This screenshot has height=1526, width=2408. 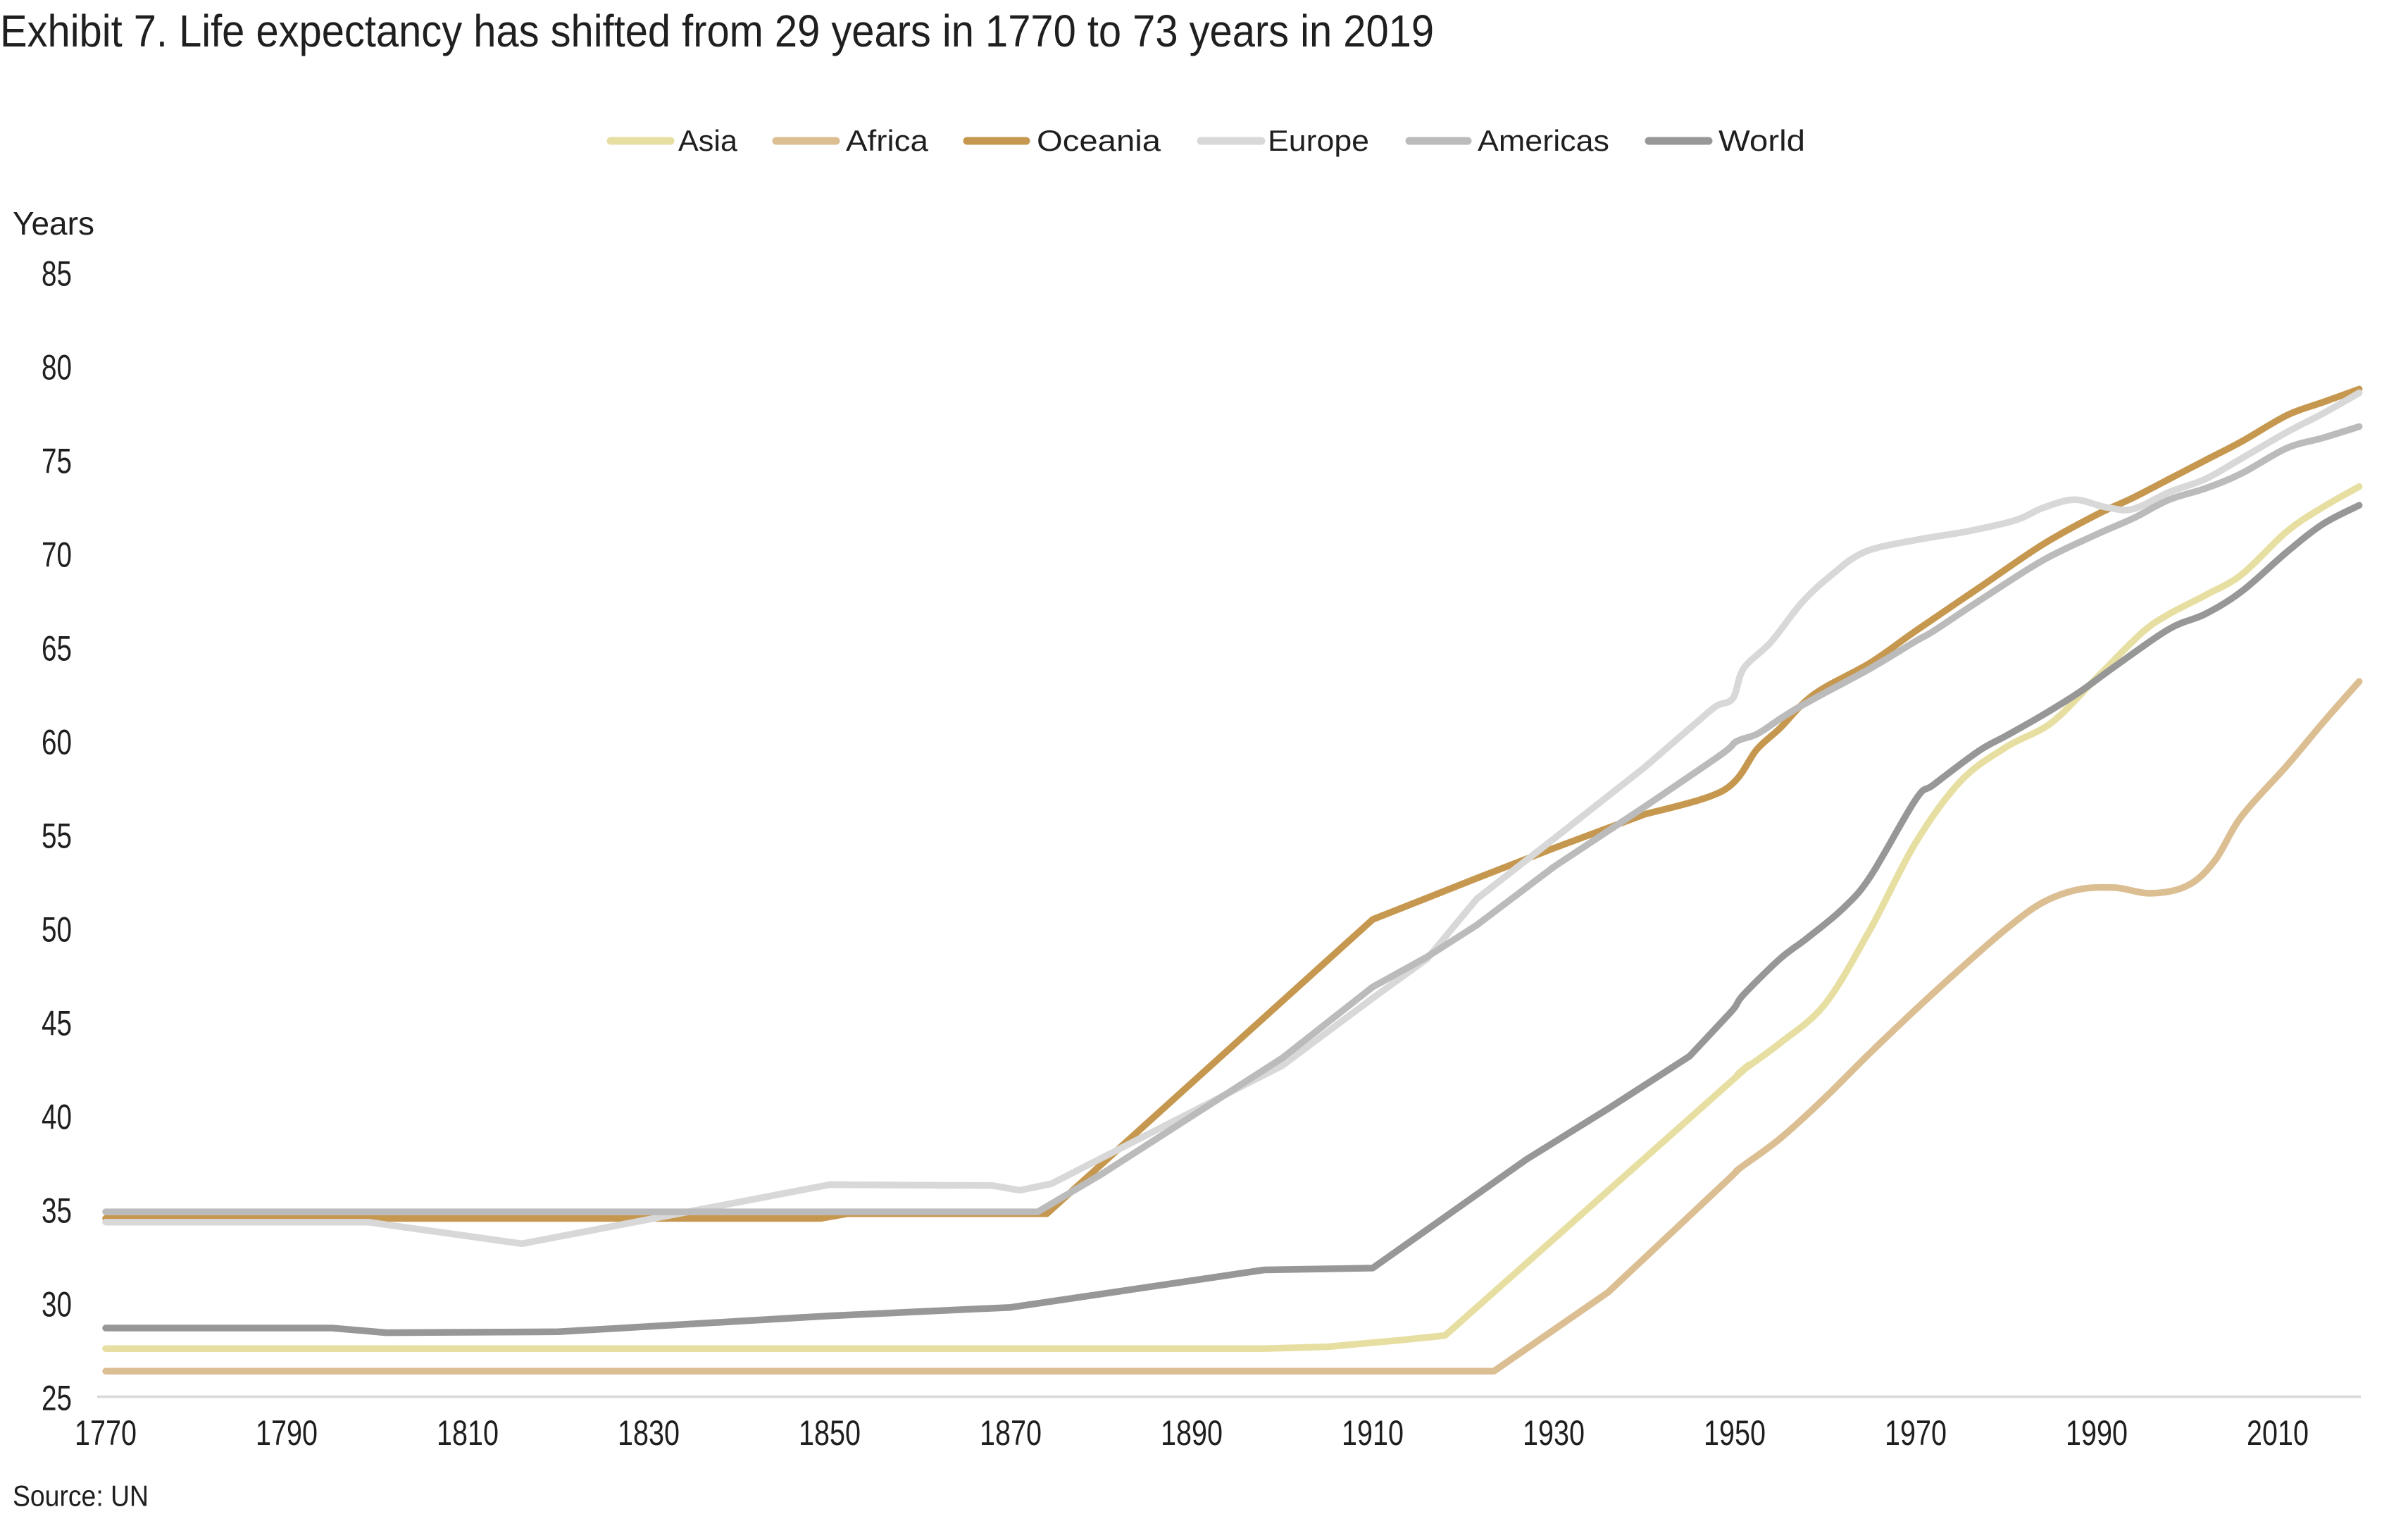 I want to click on svg-text: 60, so click(x=57, y=742).